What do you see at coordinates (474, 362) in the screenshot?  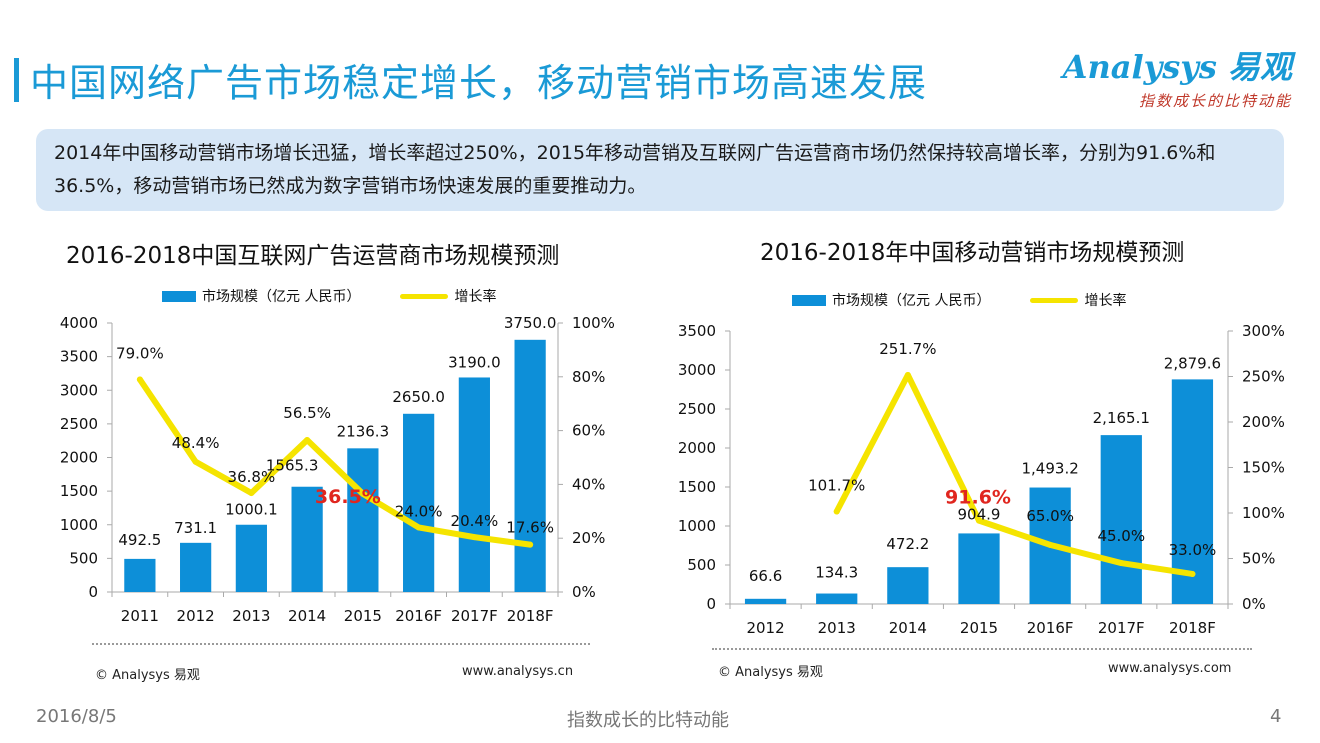 I see `bar-value-label: 3190.0` at bounding box center [474, 362].